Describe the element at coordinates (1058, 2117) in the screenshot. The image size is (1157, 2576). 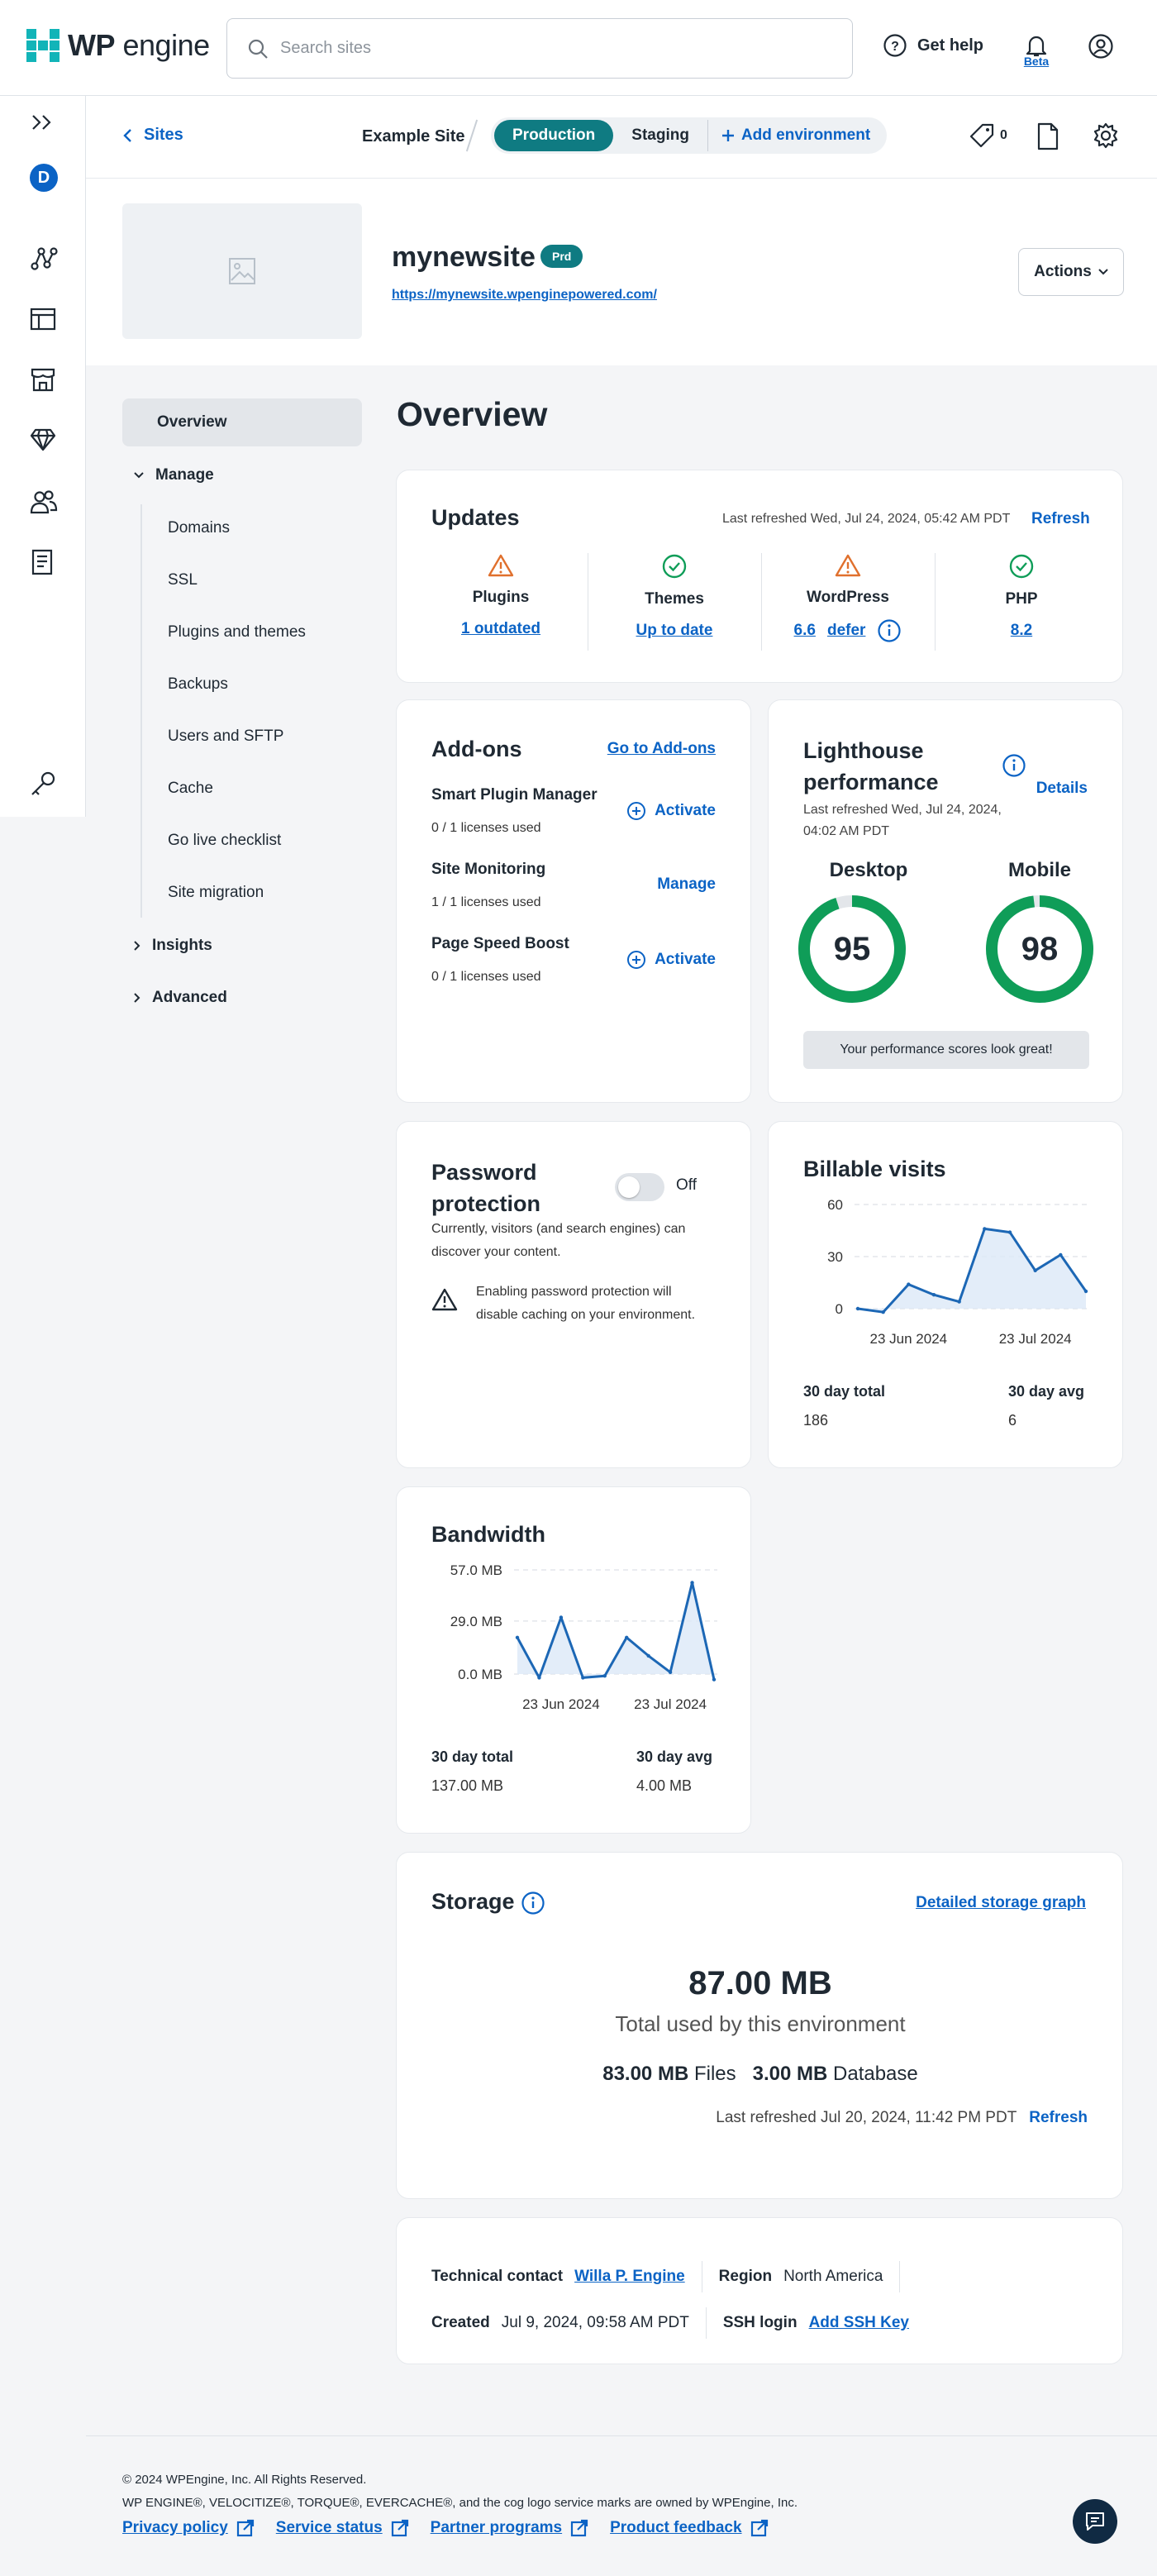
I see `storage-refresh-button: Refresh` at that location.